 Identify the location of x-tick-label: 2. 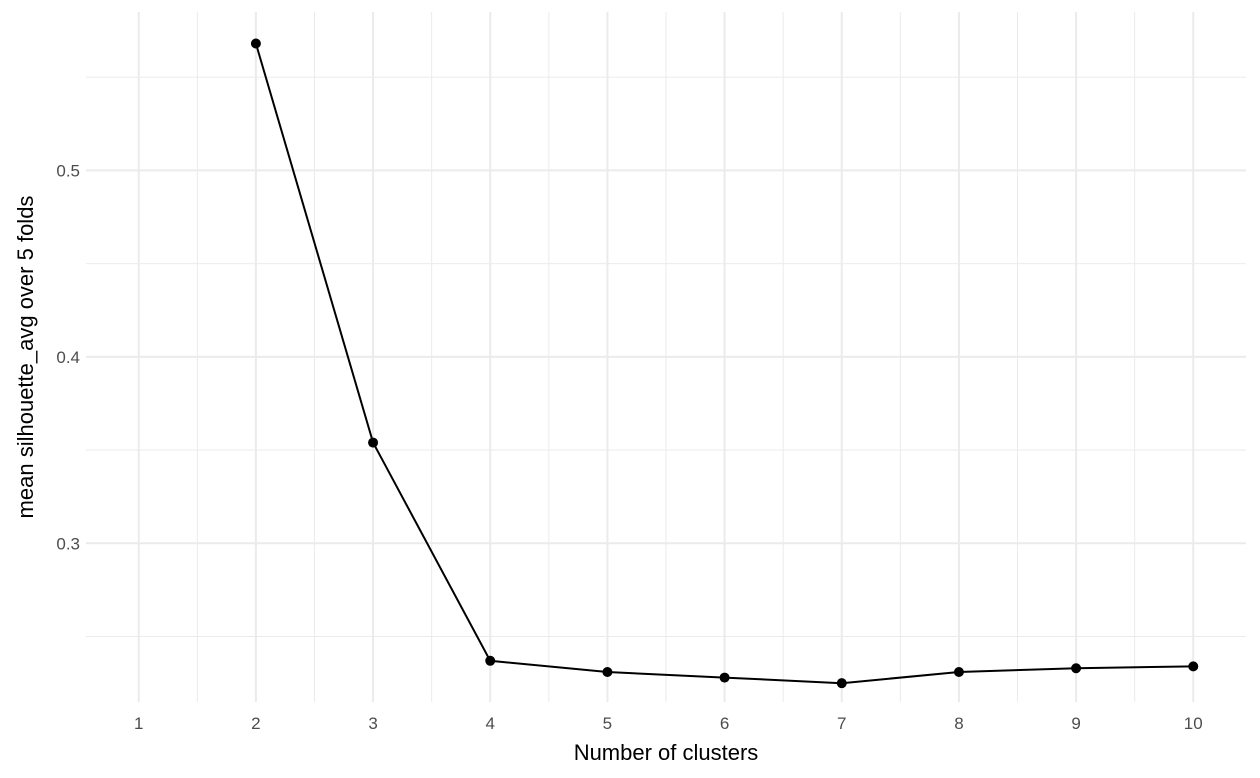
(255, 723).